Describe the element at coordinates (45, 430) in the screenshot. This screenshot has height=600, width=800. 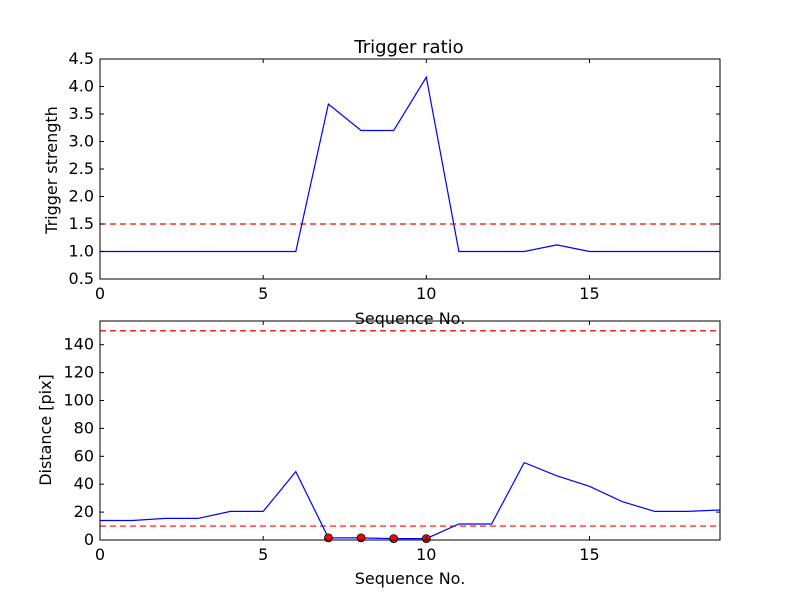
I see `y-axis-label: Distance [pix]` at that location.